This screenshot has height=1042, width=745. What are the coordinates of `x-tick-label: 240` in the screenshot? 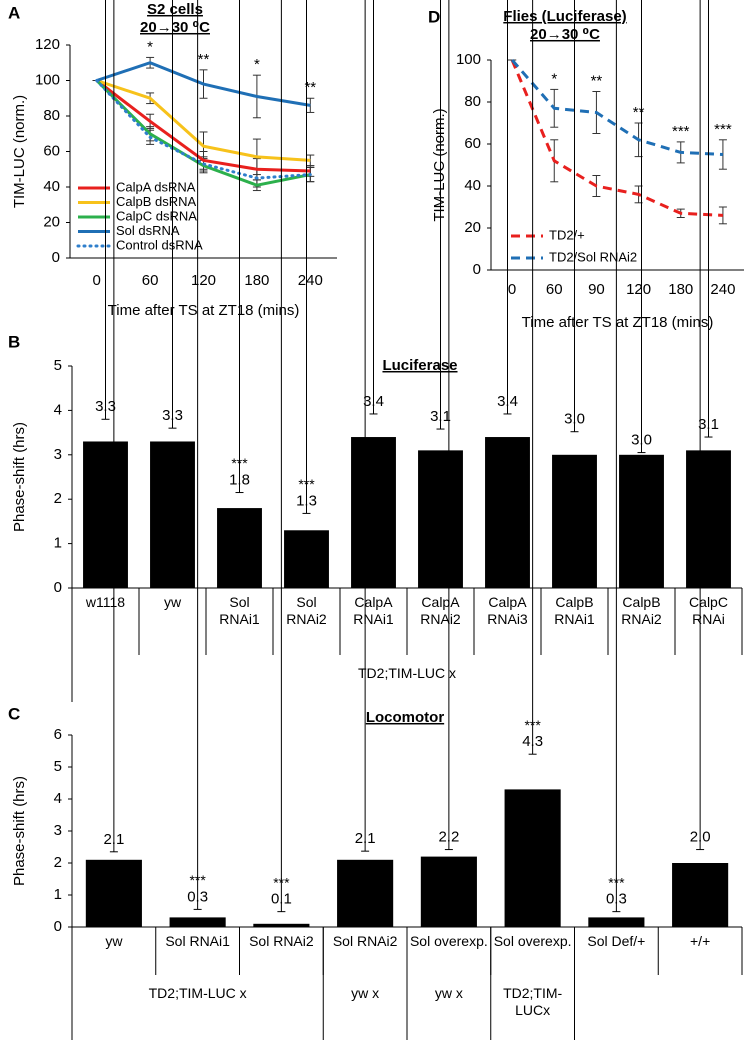 It's located at (722, 289).